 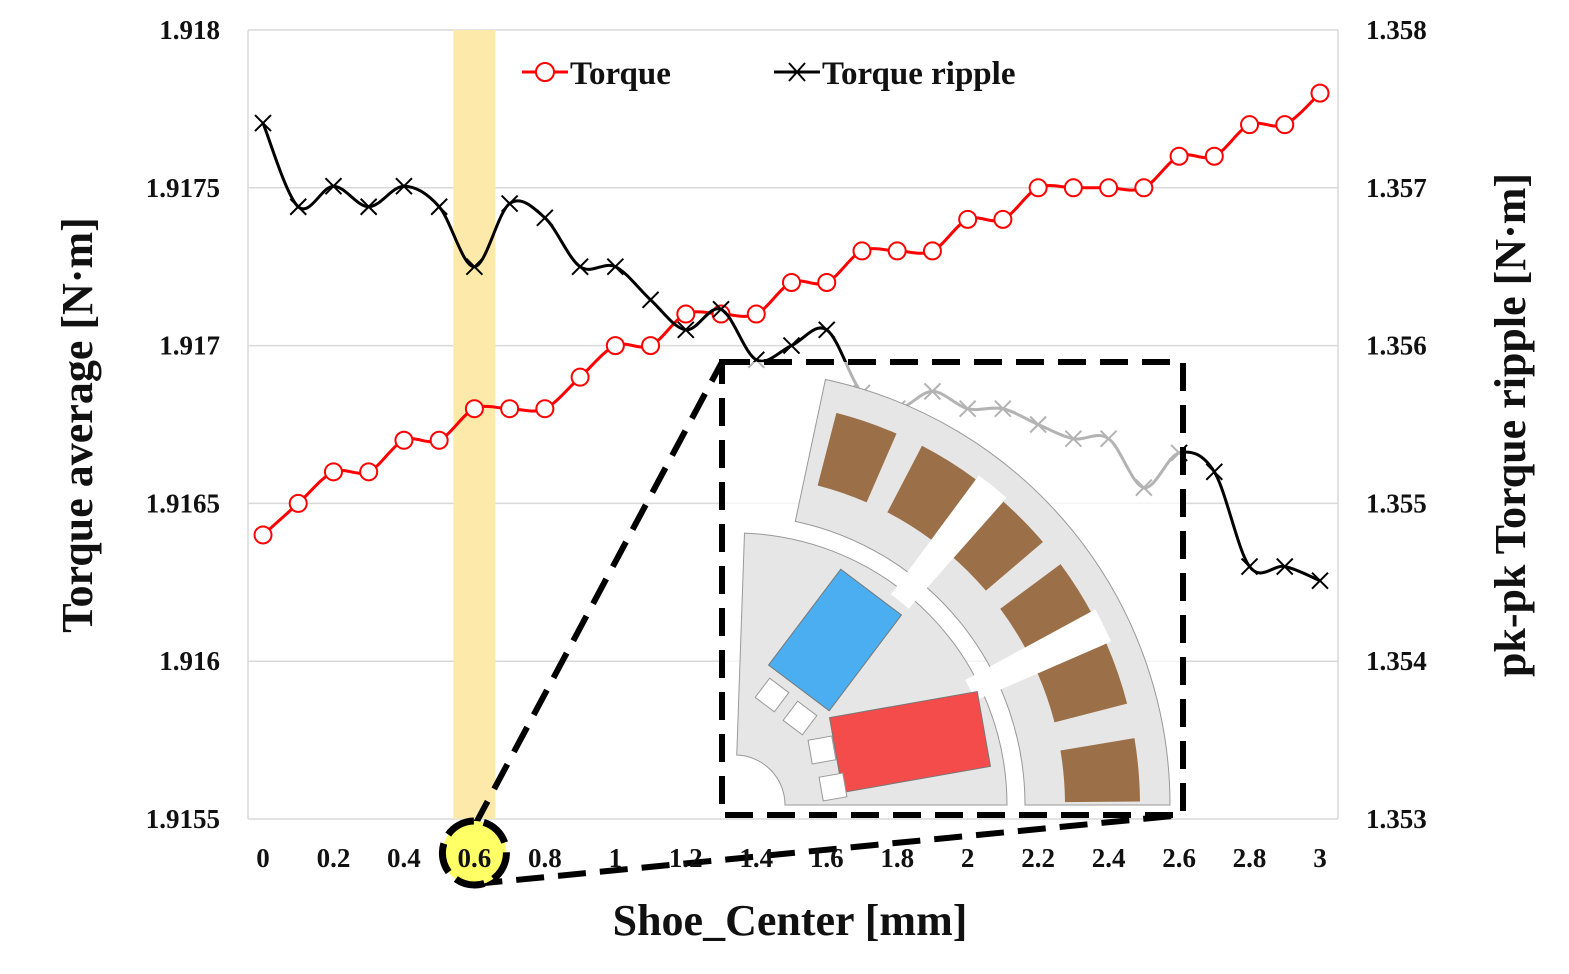 I want to click on legend-ripple-label: Torque ripple, so click(x=918, y=74).